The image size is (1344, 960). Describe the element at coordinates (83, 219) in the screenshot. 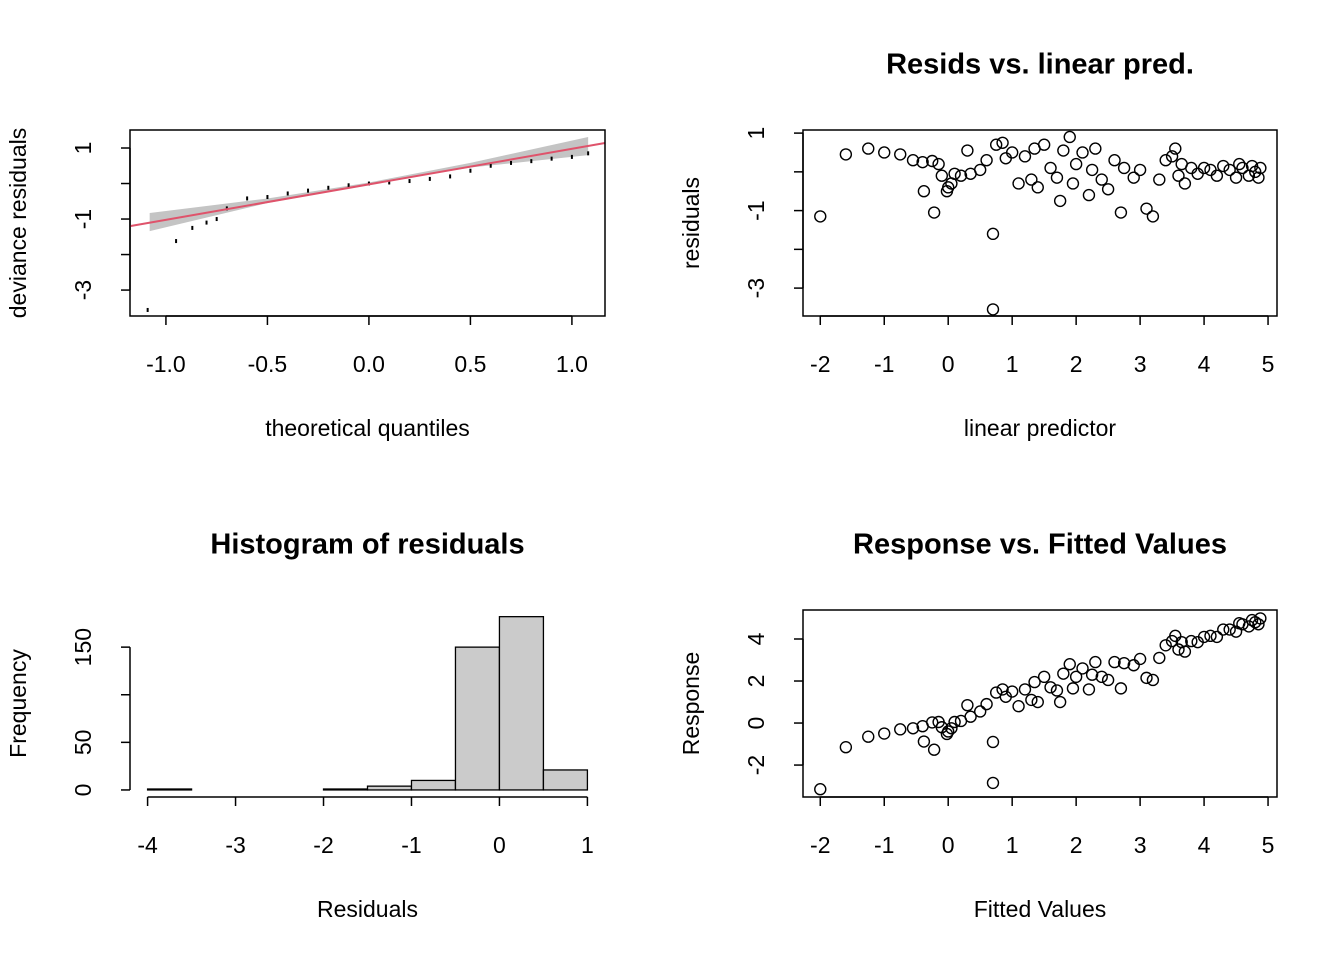

I see `y-tick-label: -1` at that location.